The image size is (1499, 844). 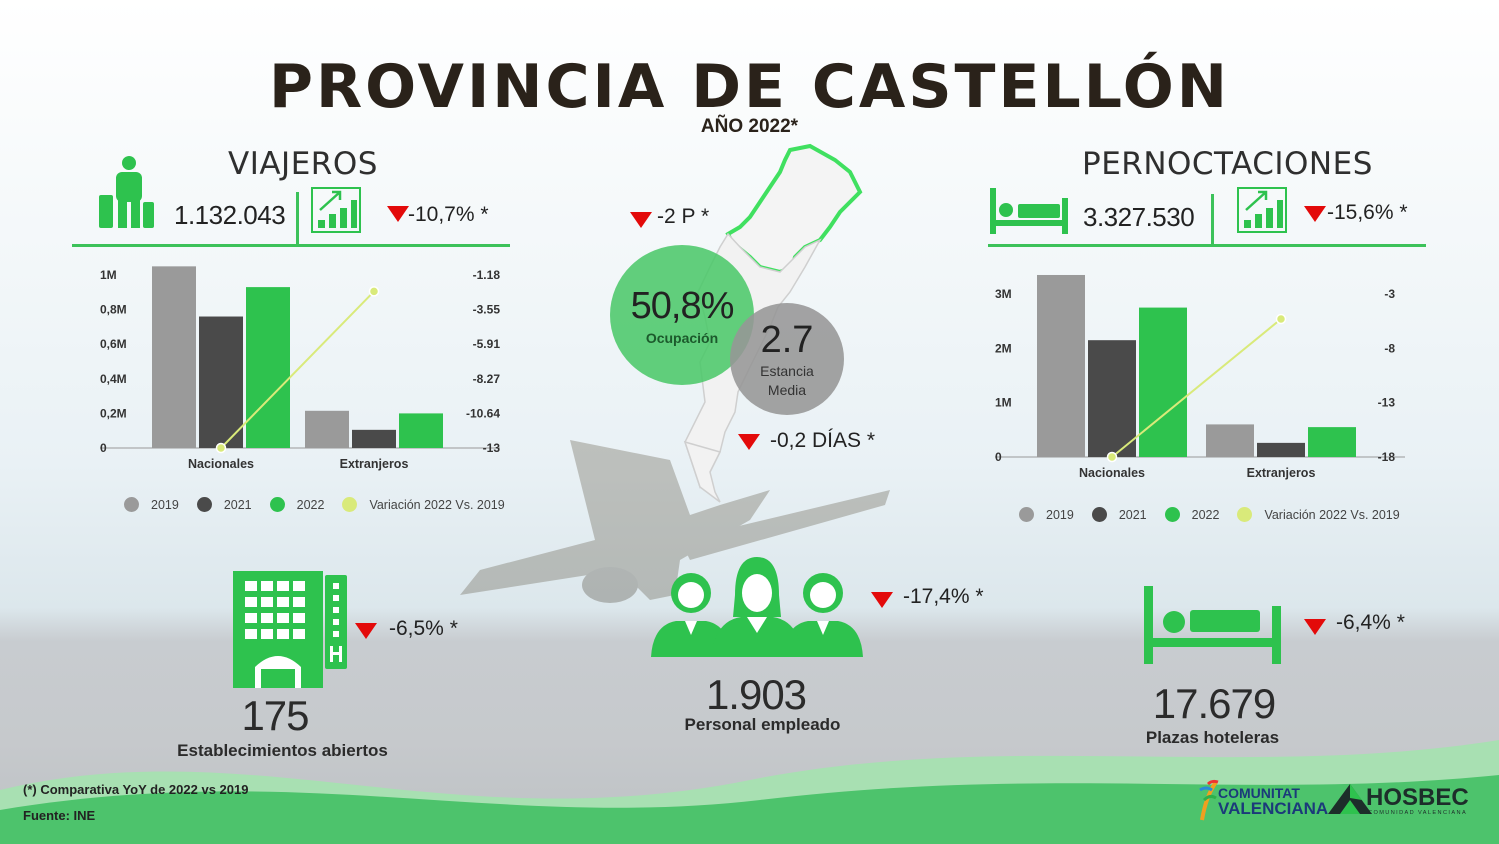 I want to click on viajeros-legend: 2019 2021 2022 Variación 2022 Vs. 2019, so click(x=323, y=504).